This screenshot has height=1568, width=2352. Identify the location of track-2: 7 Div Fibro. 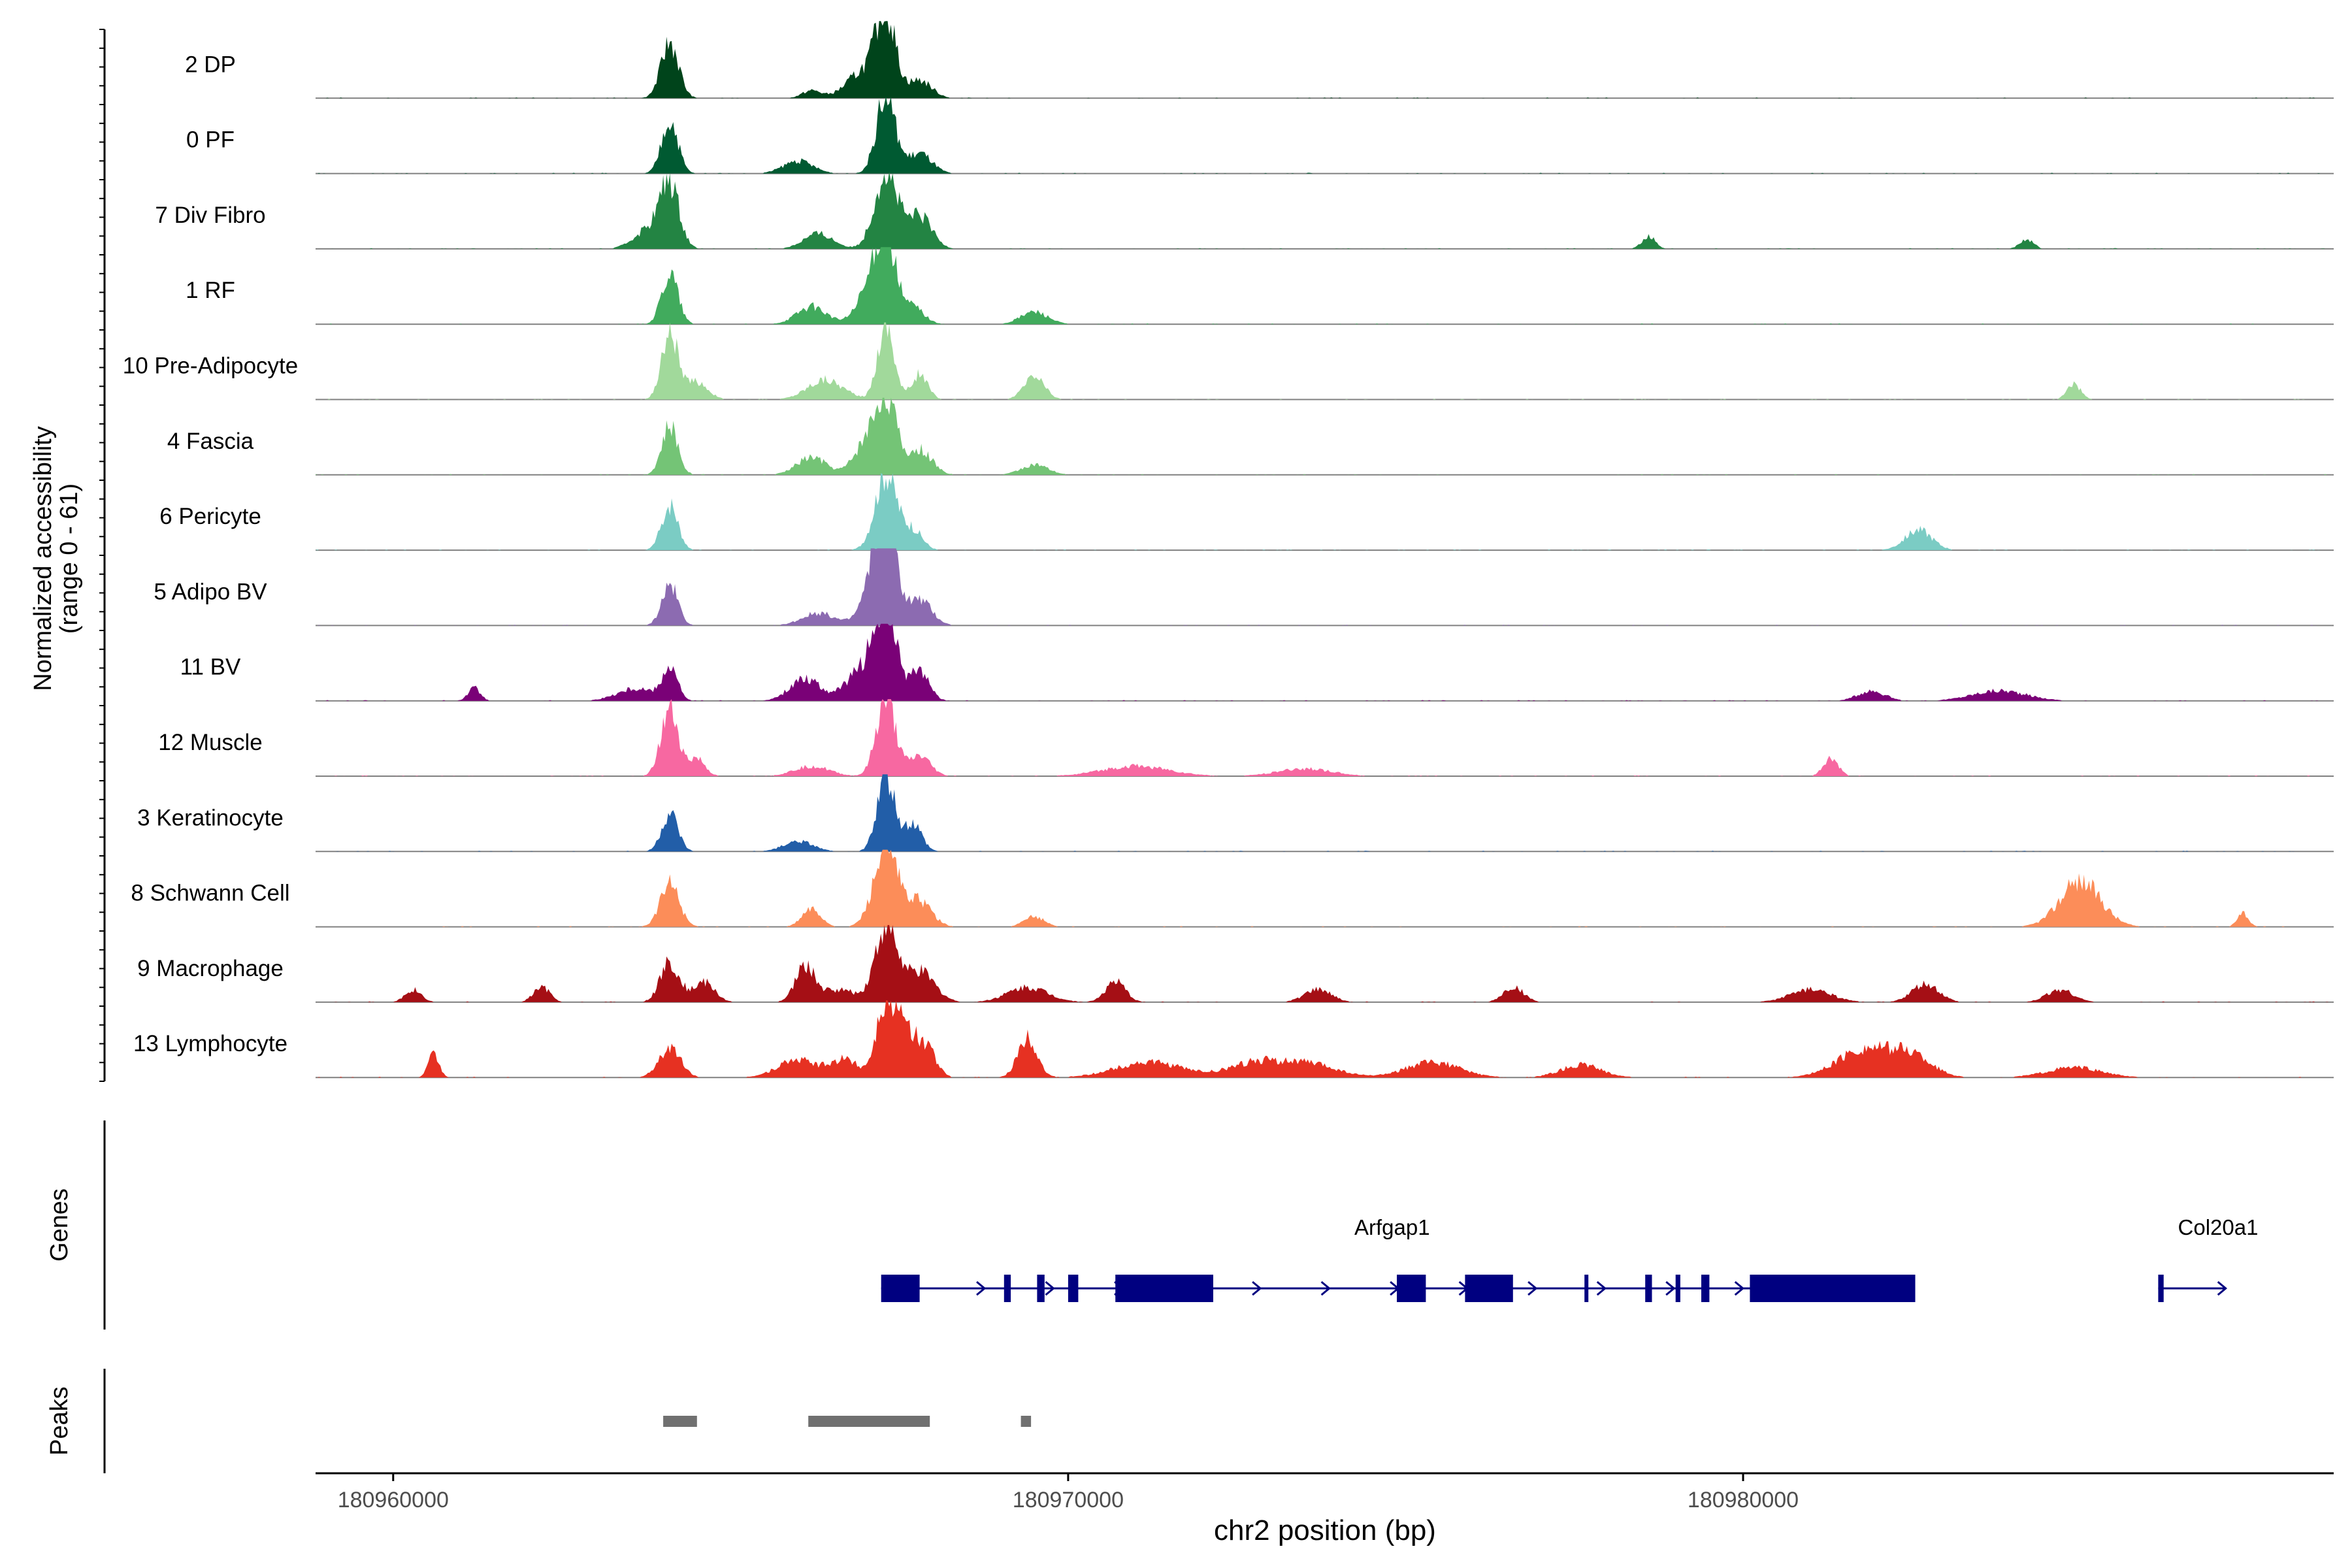
(1244, 210).